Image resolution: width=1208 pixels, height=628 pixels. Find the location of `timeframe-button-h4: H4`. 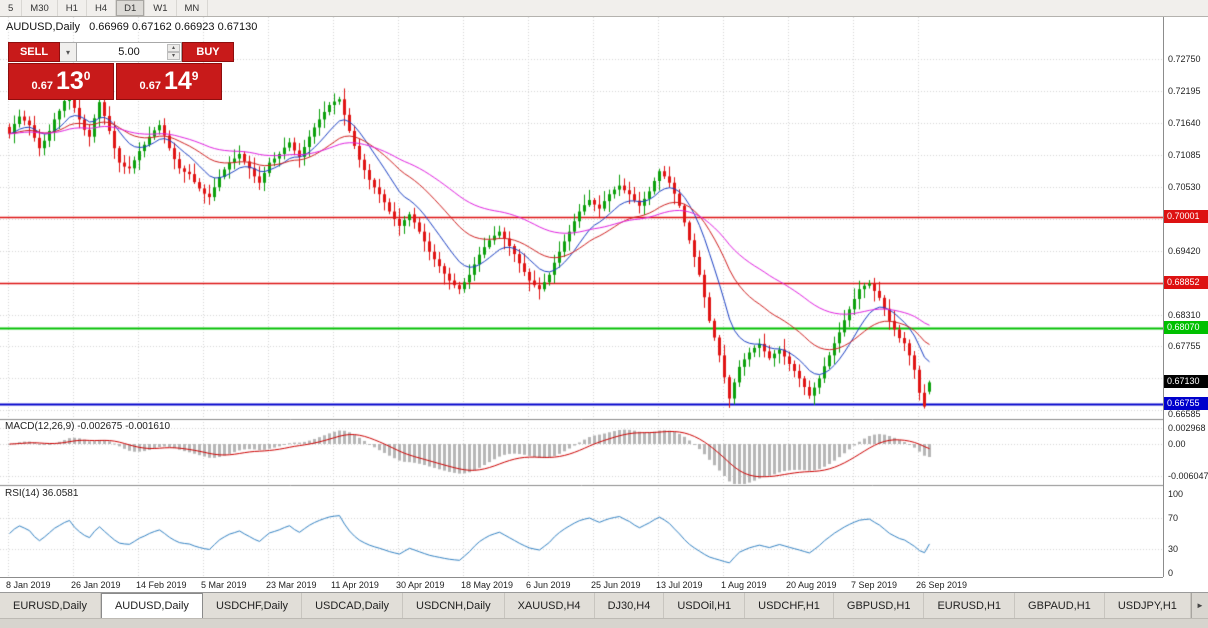

timeframe-button-h4: H4 is located at coordinates (102, 8).